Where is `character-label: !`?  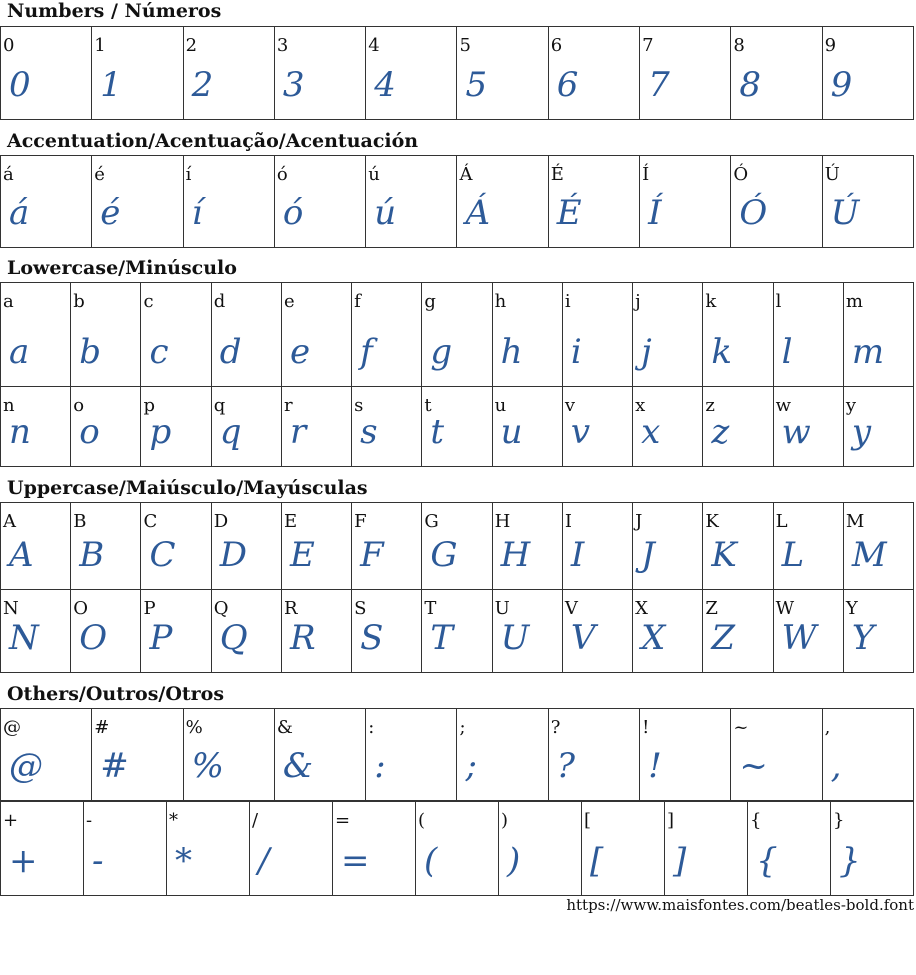 character-label: ! is located at coordinates (646, 727).